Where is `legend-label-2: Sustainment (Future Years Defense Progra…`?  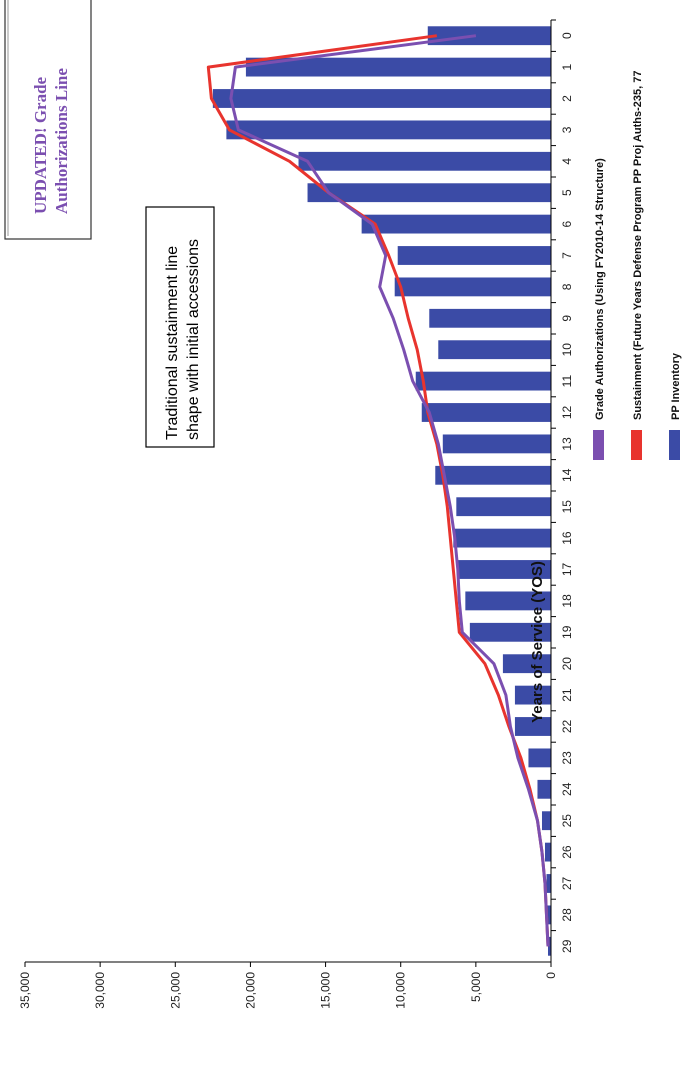
legend-label-2: Sustainment (Future Years Defense Progra… is located at coordinates (638, 245).